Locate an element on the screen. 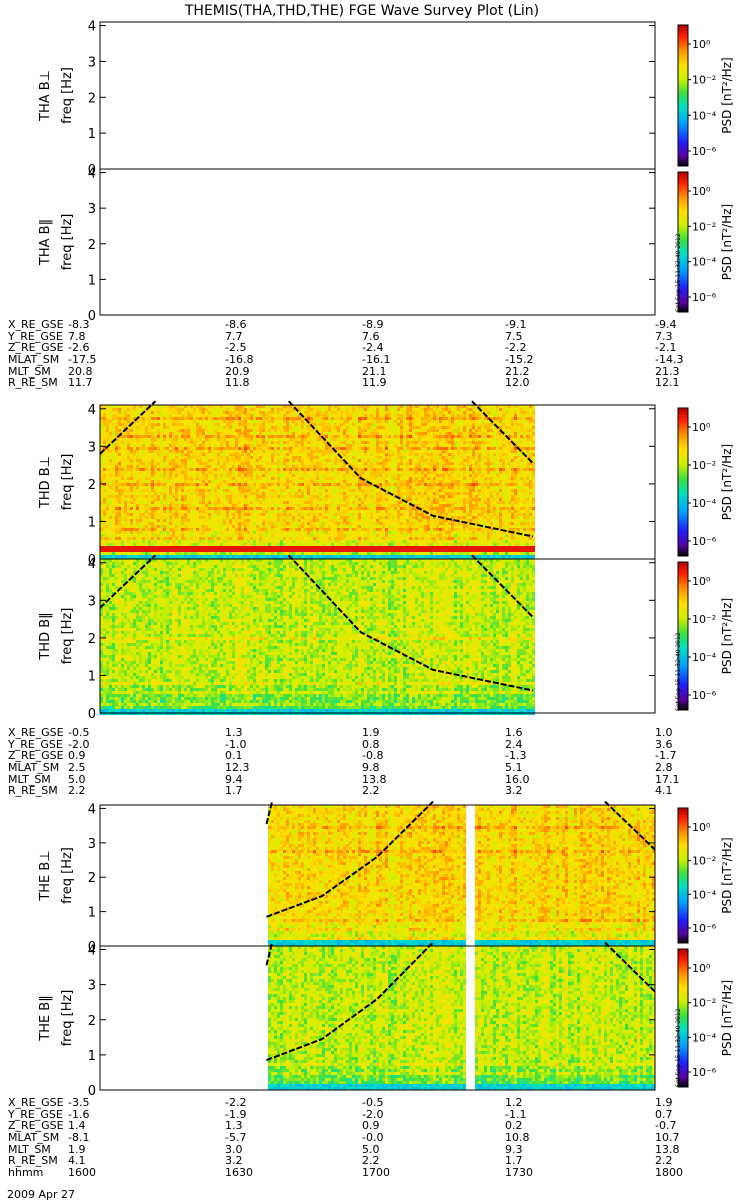 Image resolution: width=750 pixels, height=1200 pixels. colorbar-tick-label: 10⁰ is located at coordinates (701, 44).